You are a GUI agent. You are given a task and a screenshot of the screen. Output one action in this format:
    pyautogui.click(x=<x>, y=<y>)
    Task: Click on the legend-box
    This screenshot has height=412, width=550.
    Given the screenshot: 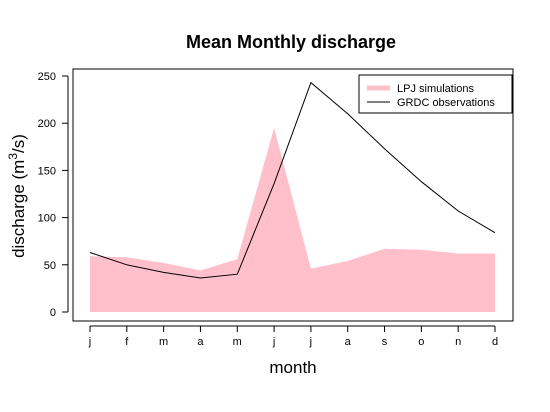 What is the action you would take?
    pyautogui.click(x=435, y=94)
    